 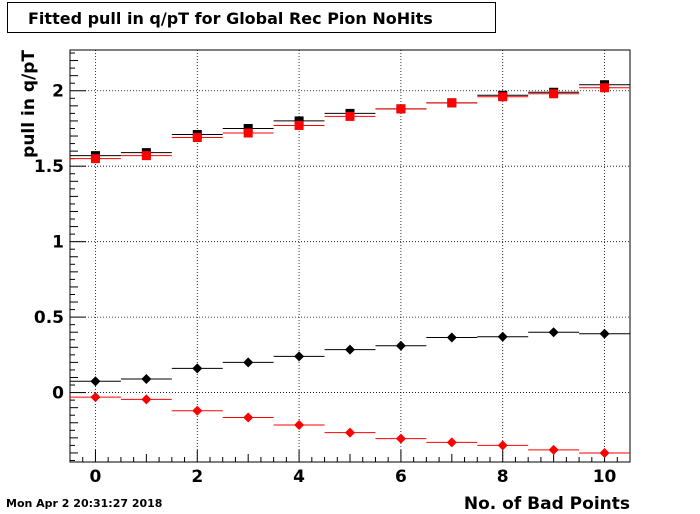 What do you see at coordinates (547, 504) in the screenshot?
I see `x-axis-title: No. of Bad Points` at bounding box center [547, 504].